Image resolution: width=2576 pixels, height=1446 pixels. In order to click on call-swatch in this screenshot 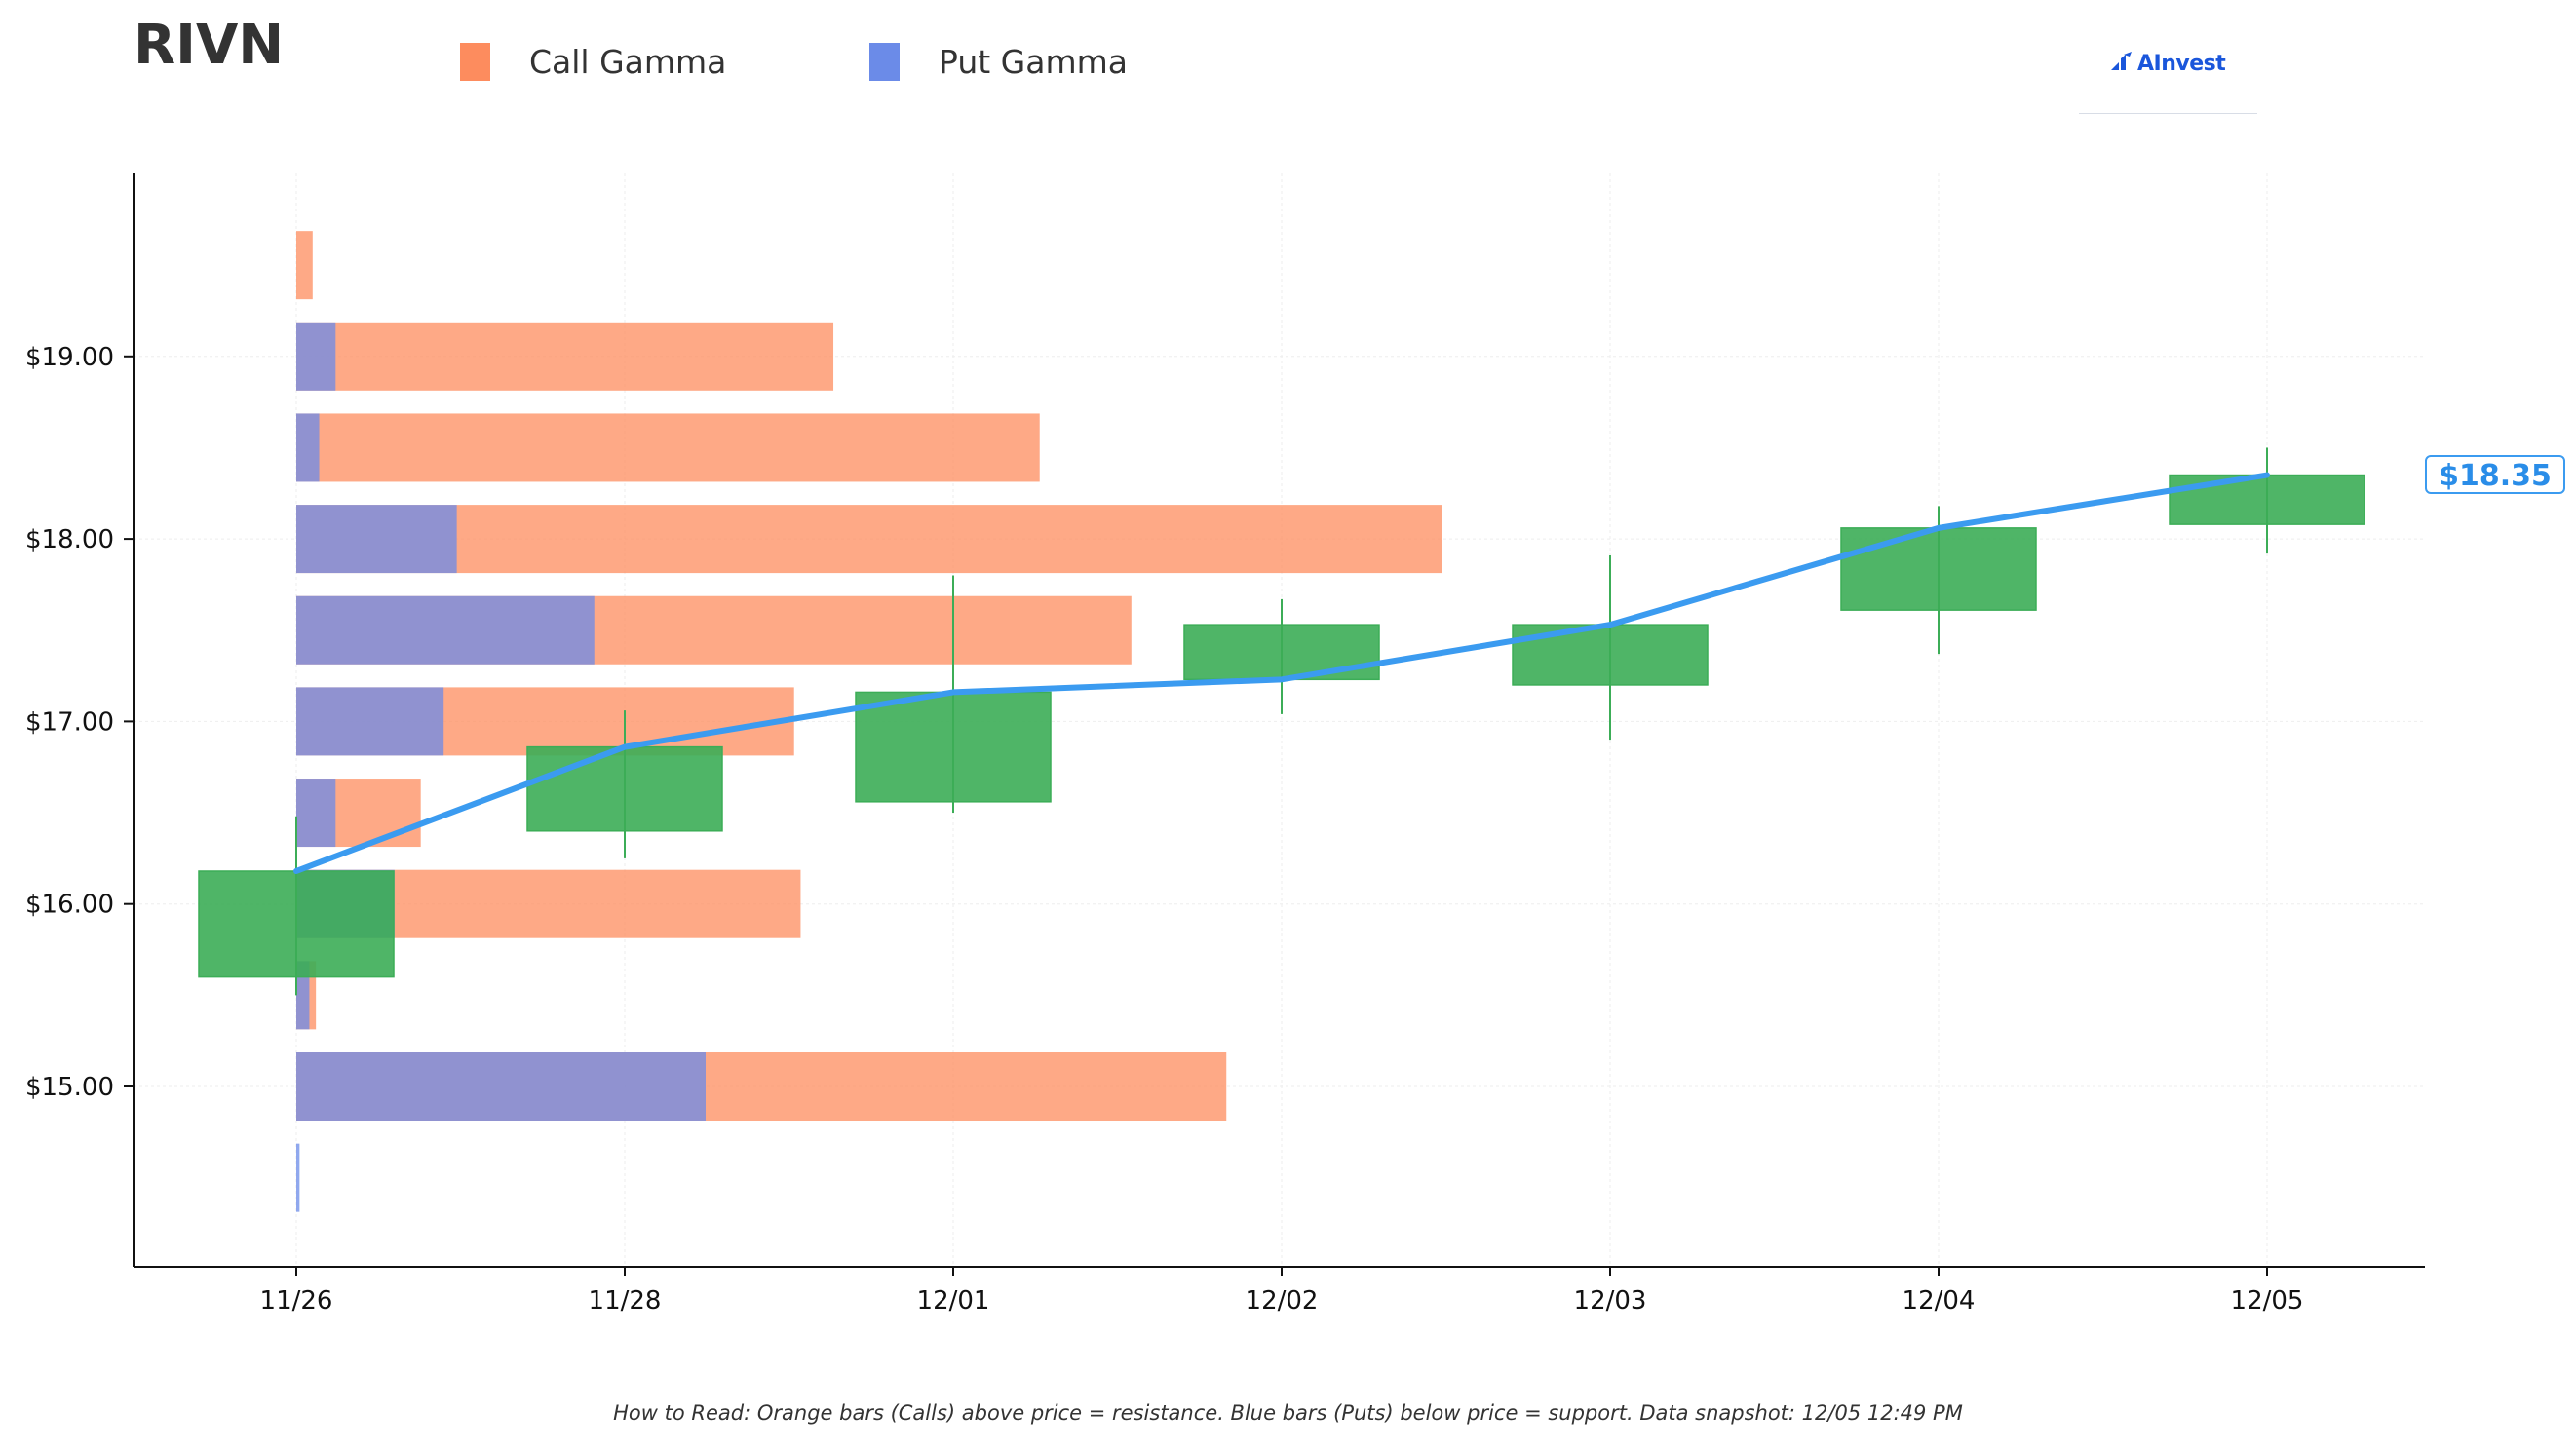, I will do `click(475, 61)`.